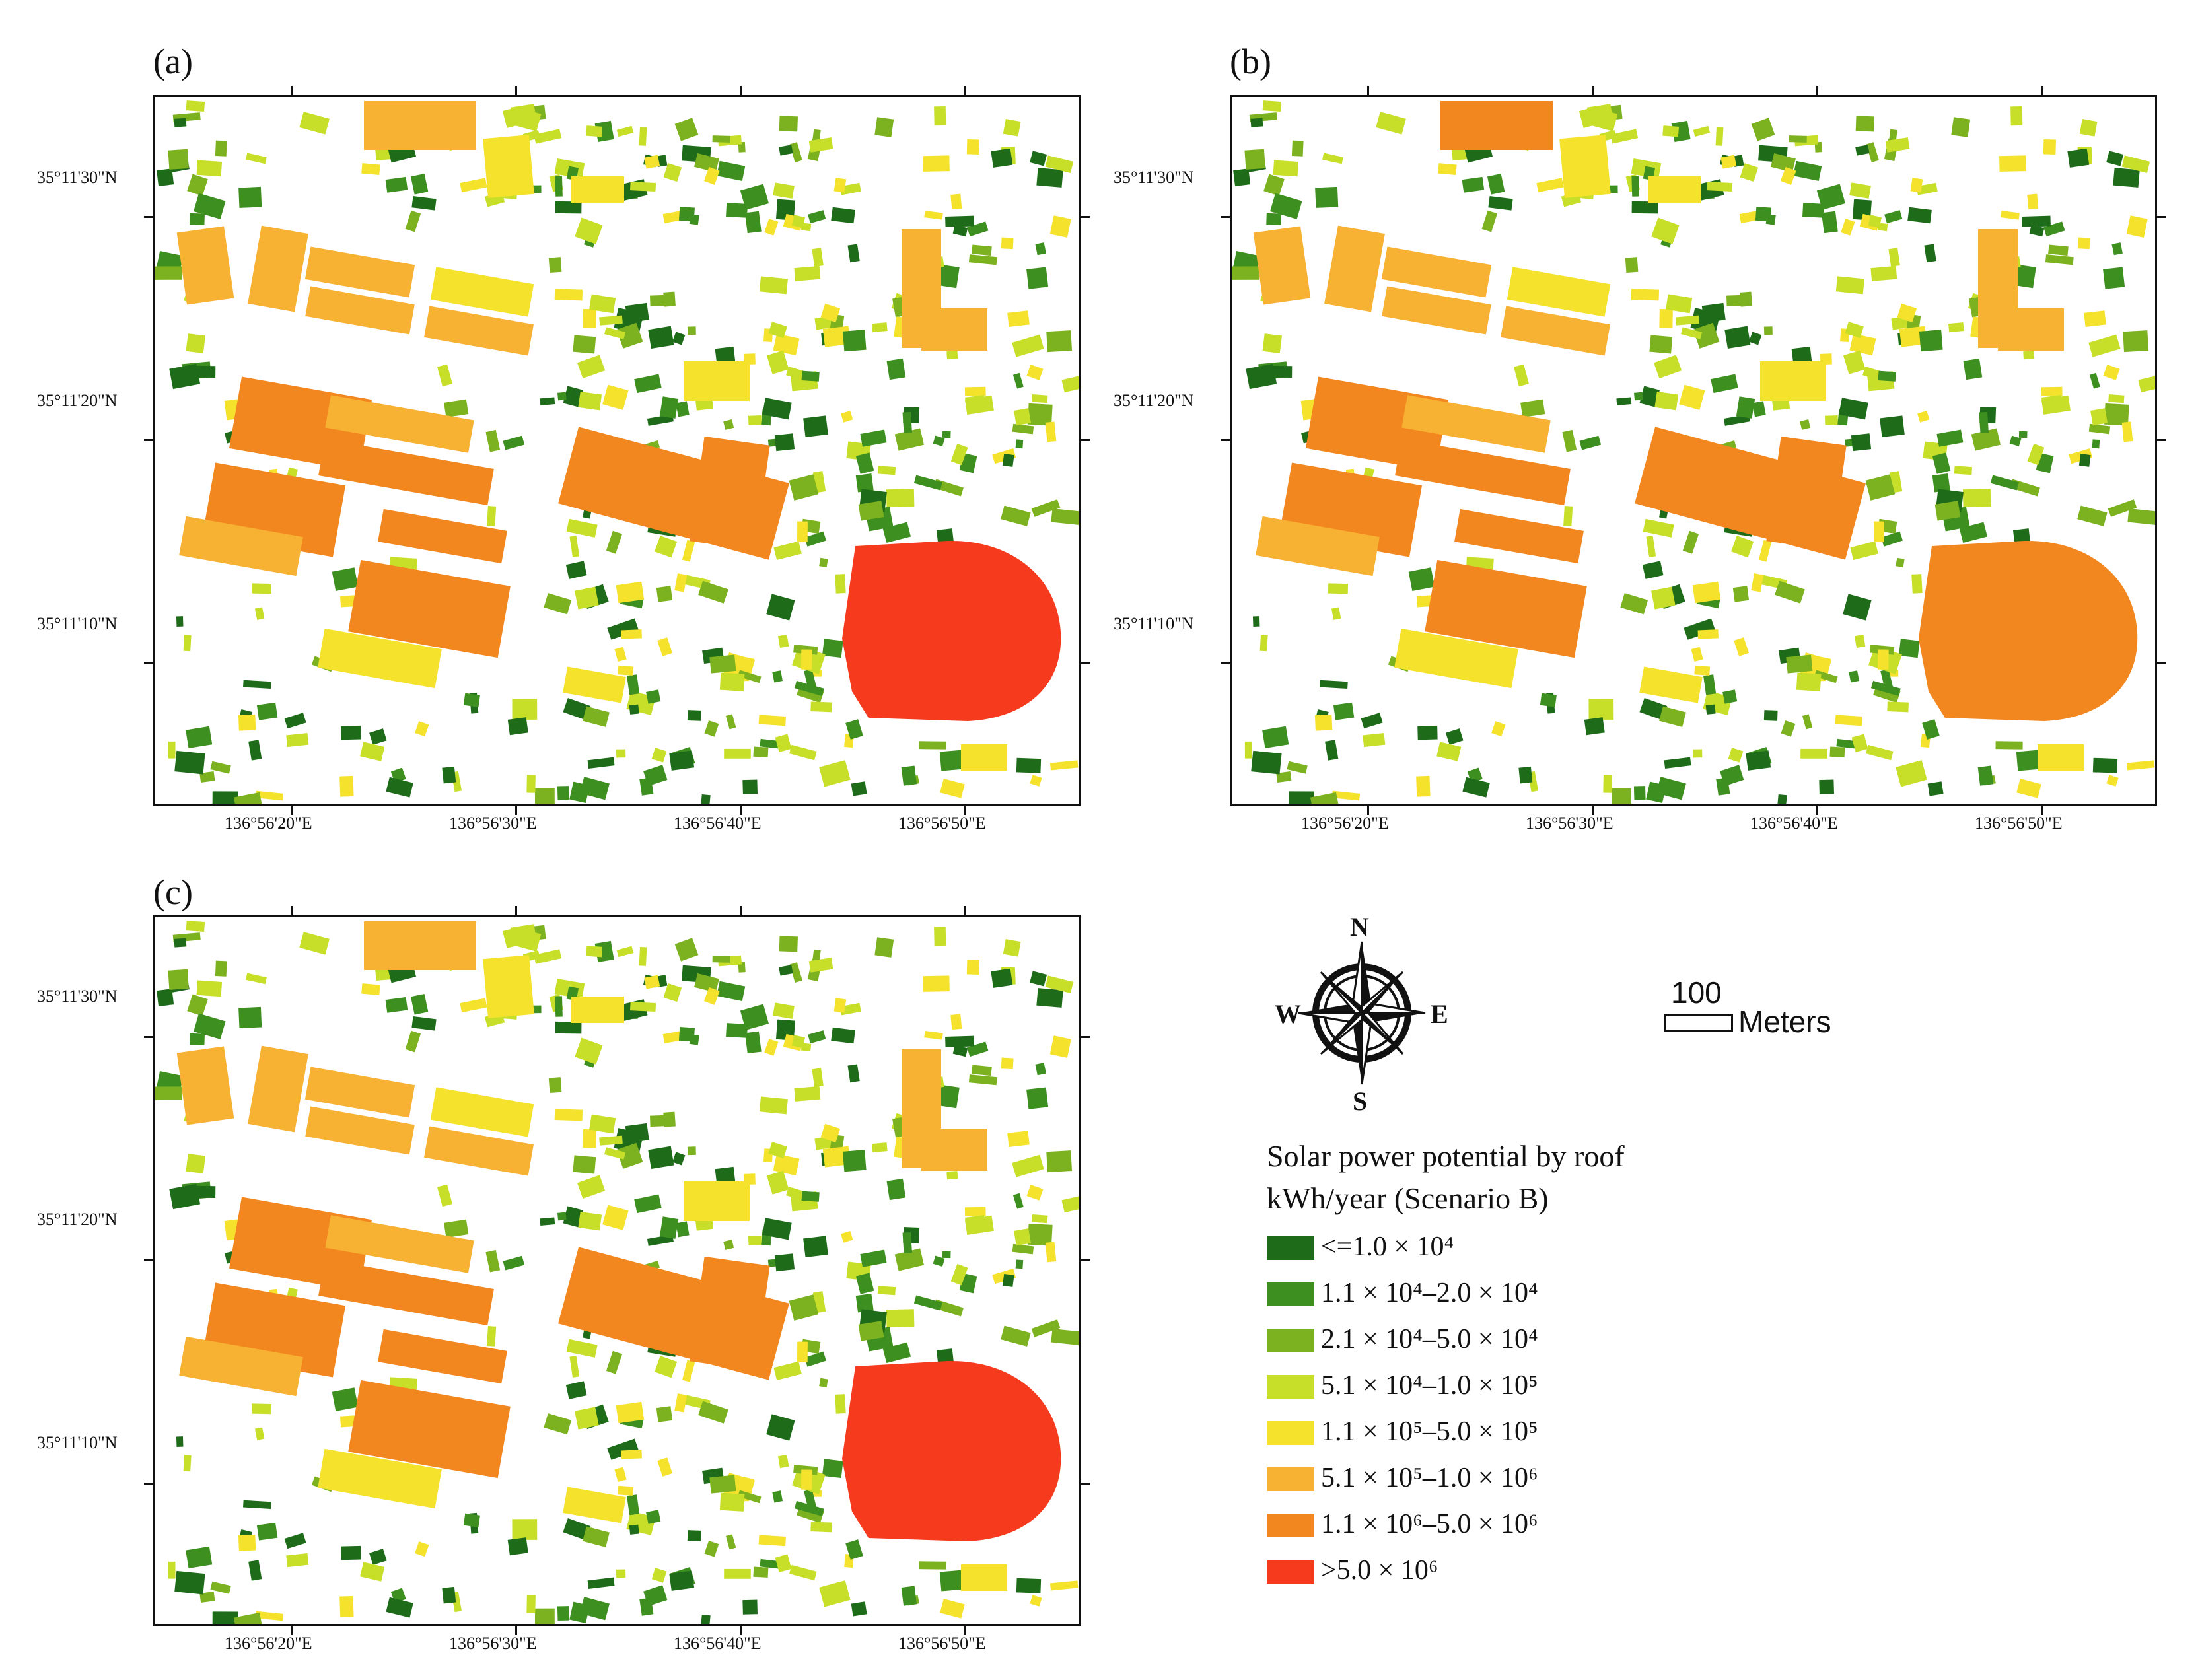 The image size is (2198, 1680). What do you see at coordinates (1290, 1525) in the screenshot?
I see `legend-swatch` at bounding box center [1290, 1525].